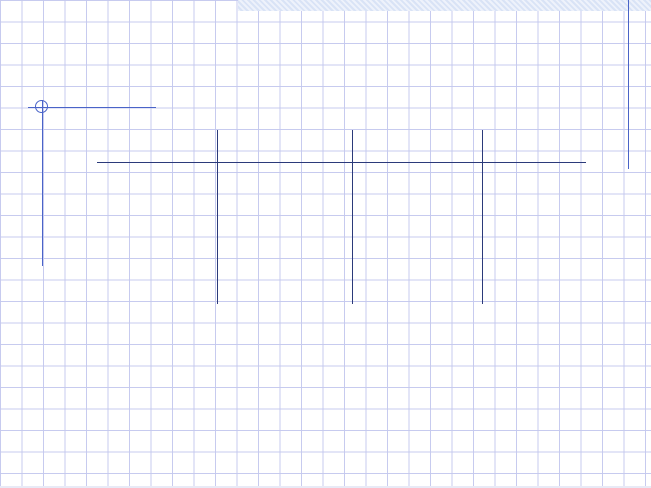 The height and width of the screenshot is (488, 651). What do you see at coordinates (341, 162) in the screenshot?
I see `table-header-separator` at bounding box center [341, 162].